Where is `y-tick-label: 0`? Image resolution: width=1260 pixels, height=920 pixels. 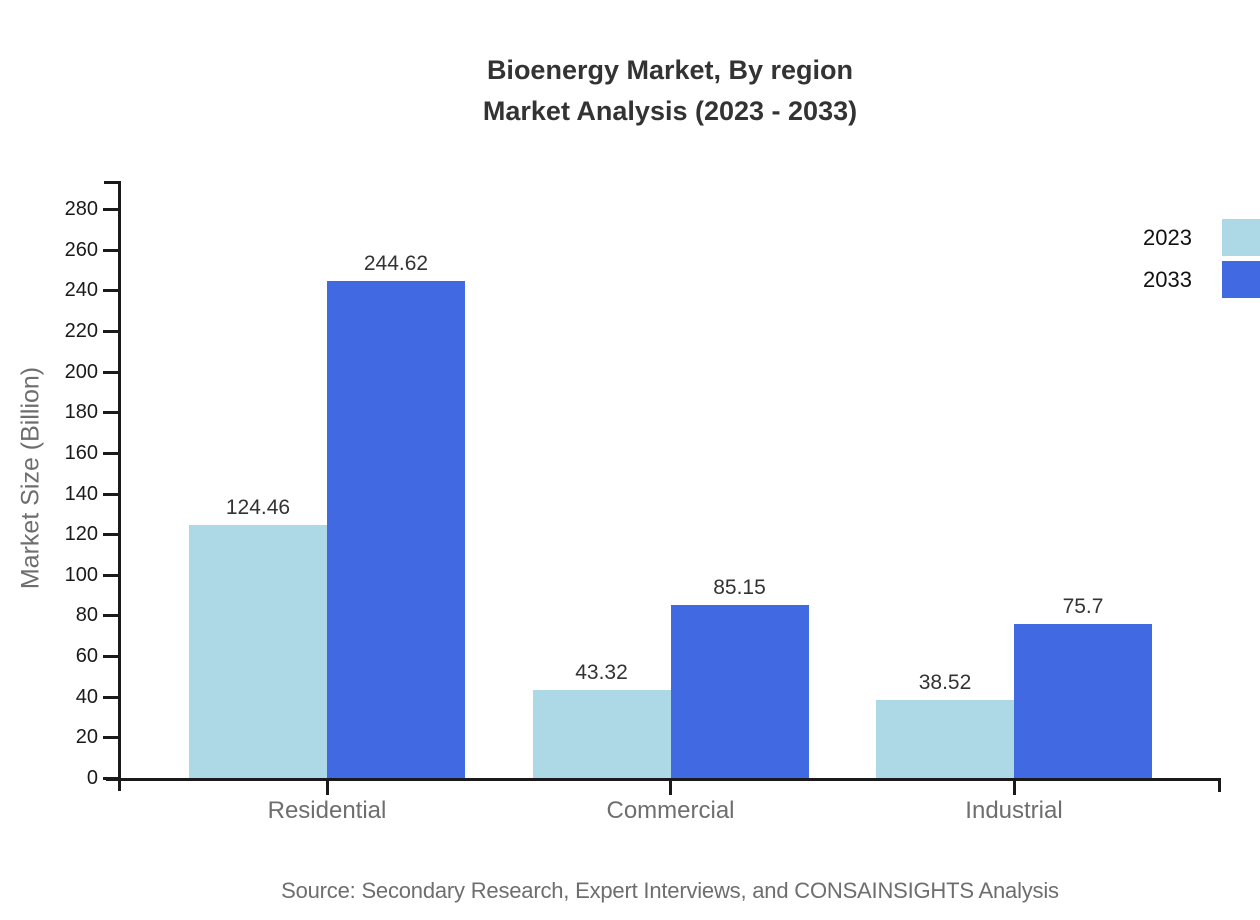
y-tick-label: 0 is located at coordinates (92, 778).